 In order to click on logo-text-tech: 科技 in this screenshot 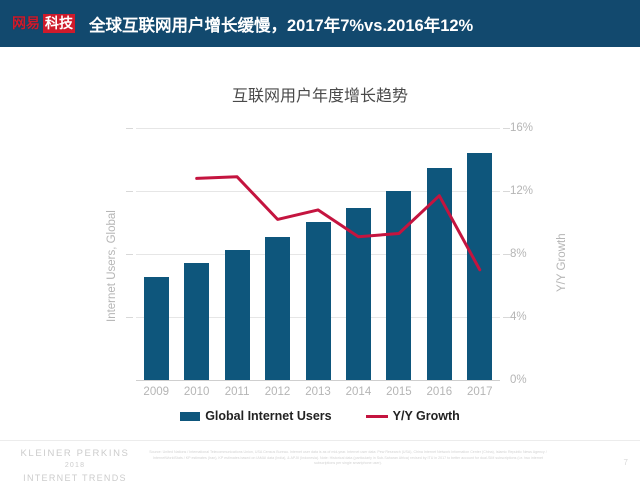, I will do `click(59, 23)`.